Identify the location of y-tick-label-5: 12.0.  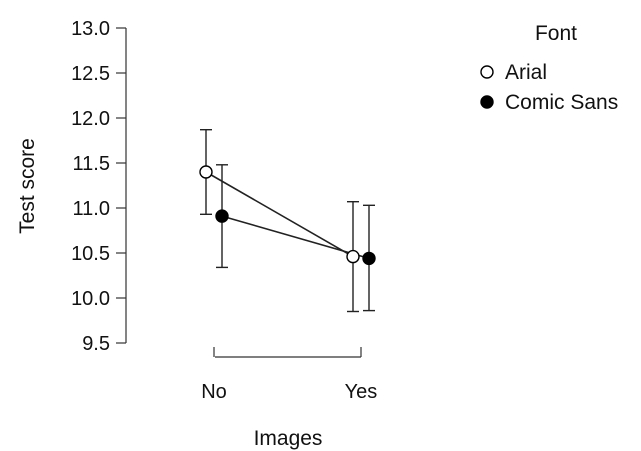
(90, 119).